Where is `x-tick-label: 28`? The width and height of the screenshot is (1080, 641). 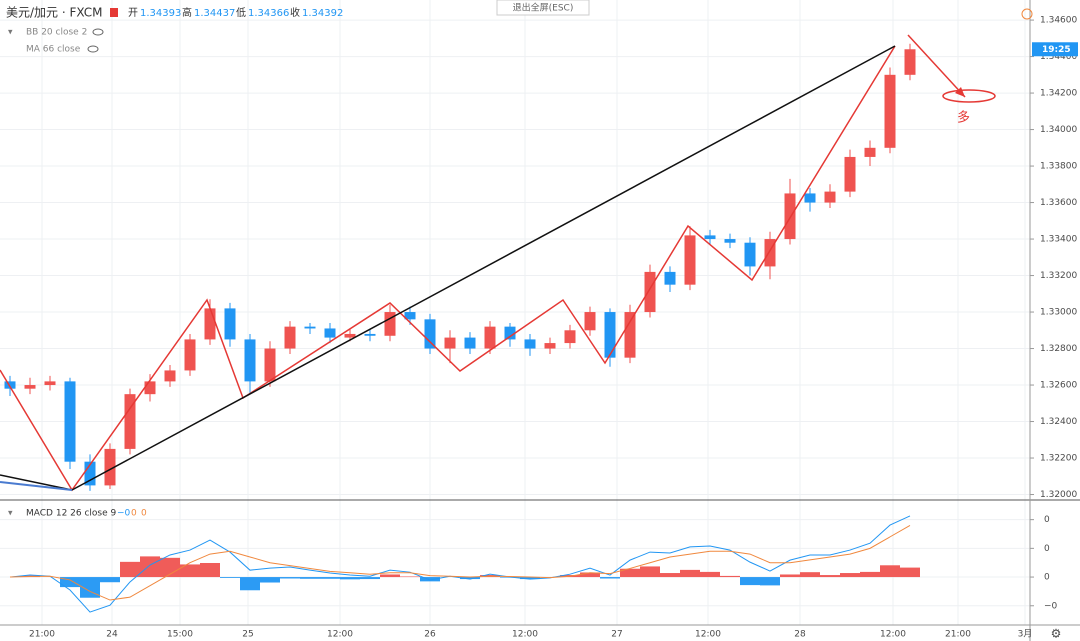 x-tick-label: 28 is located at coordinates (800, 635).